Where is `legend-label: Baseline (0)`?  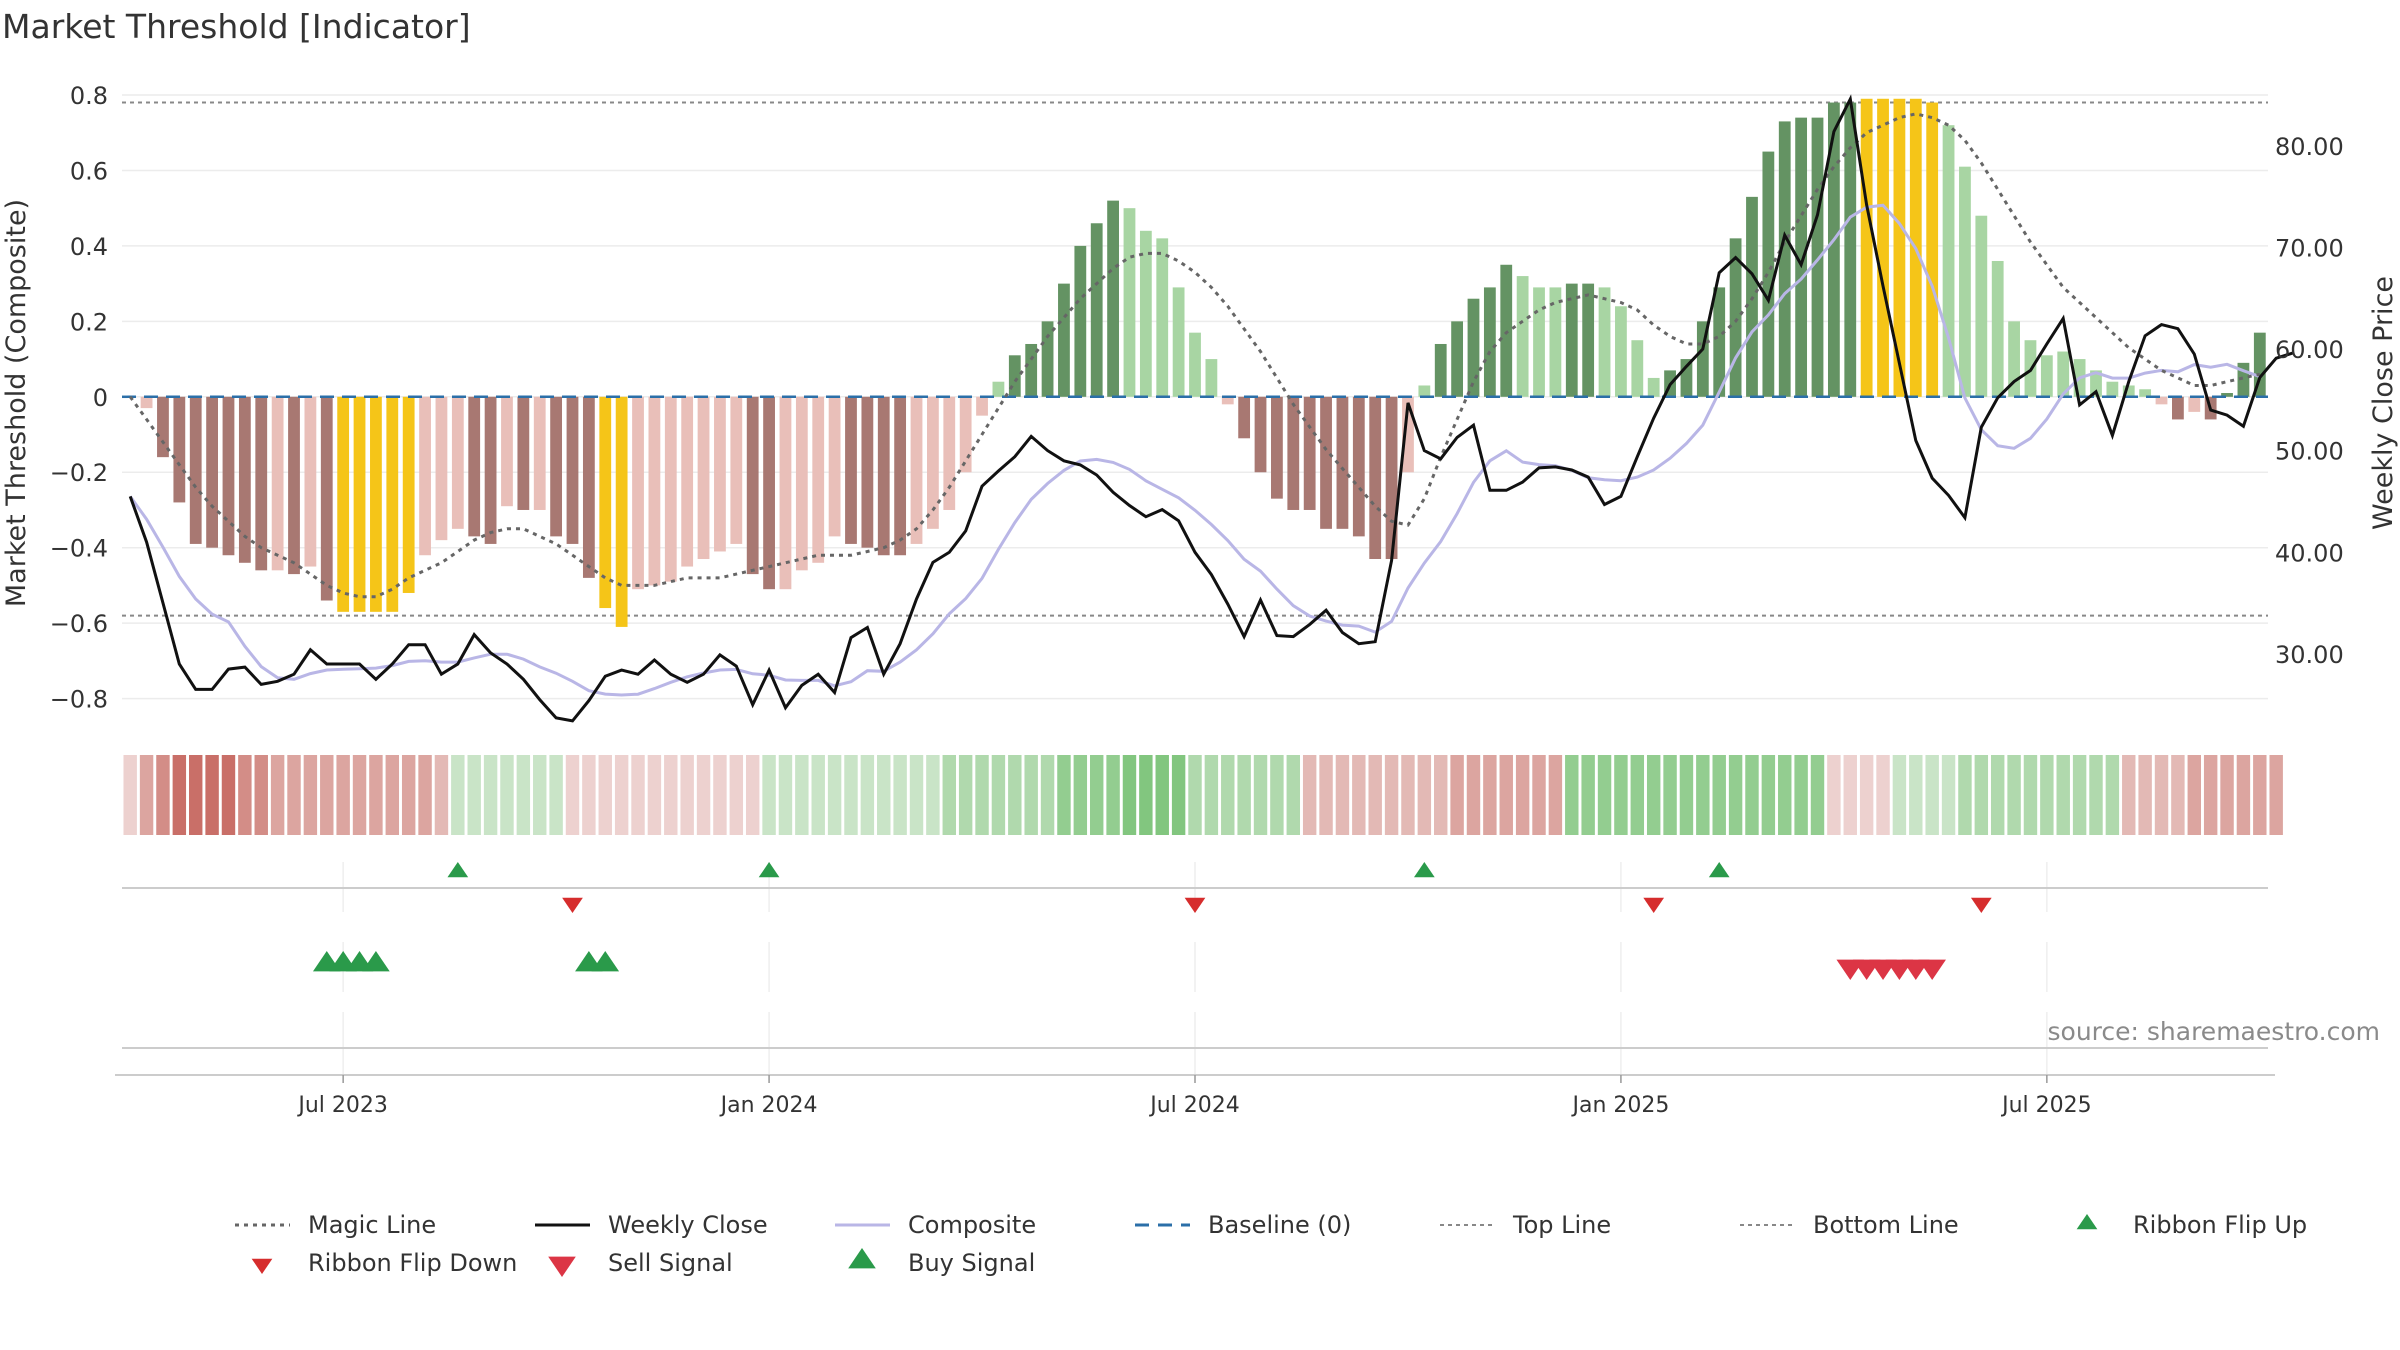
legend-label: Baseline (0) is located at coordinates (1279, 1225).